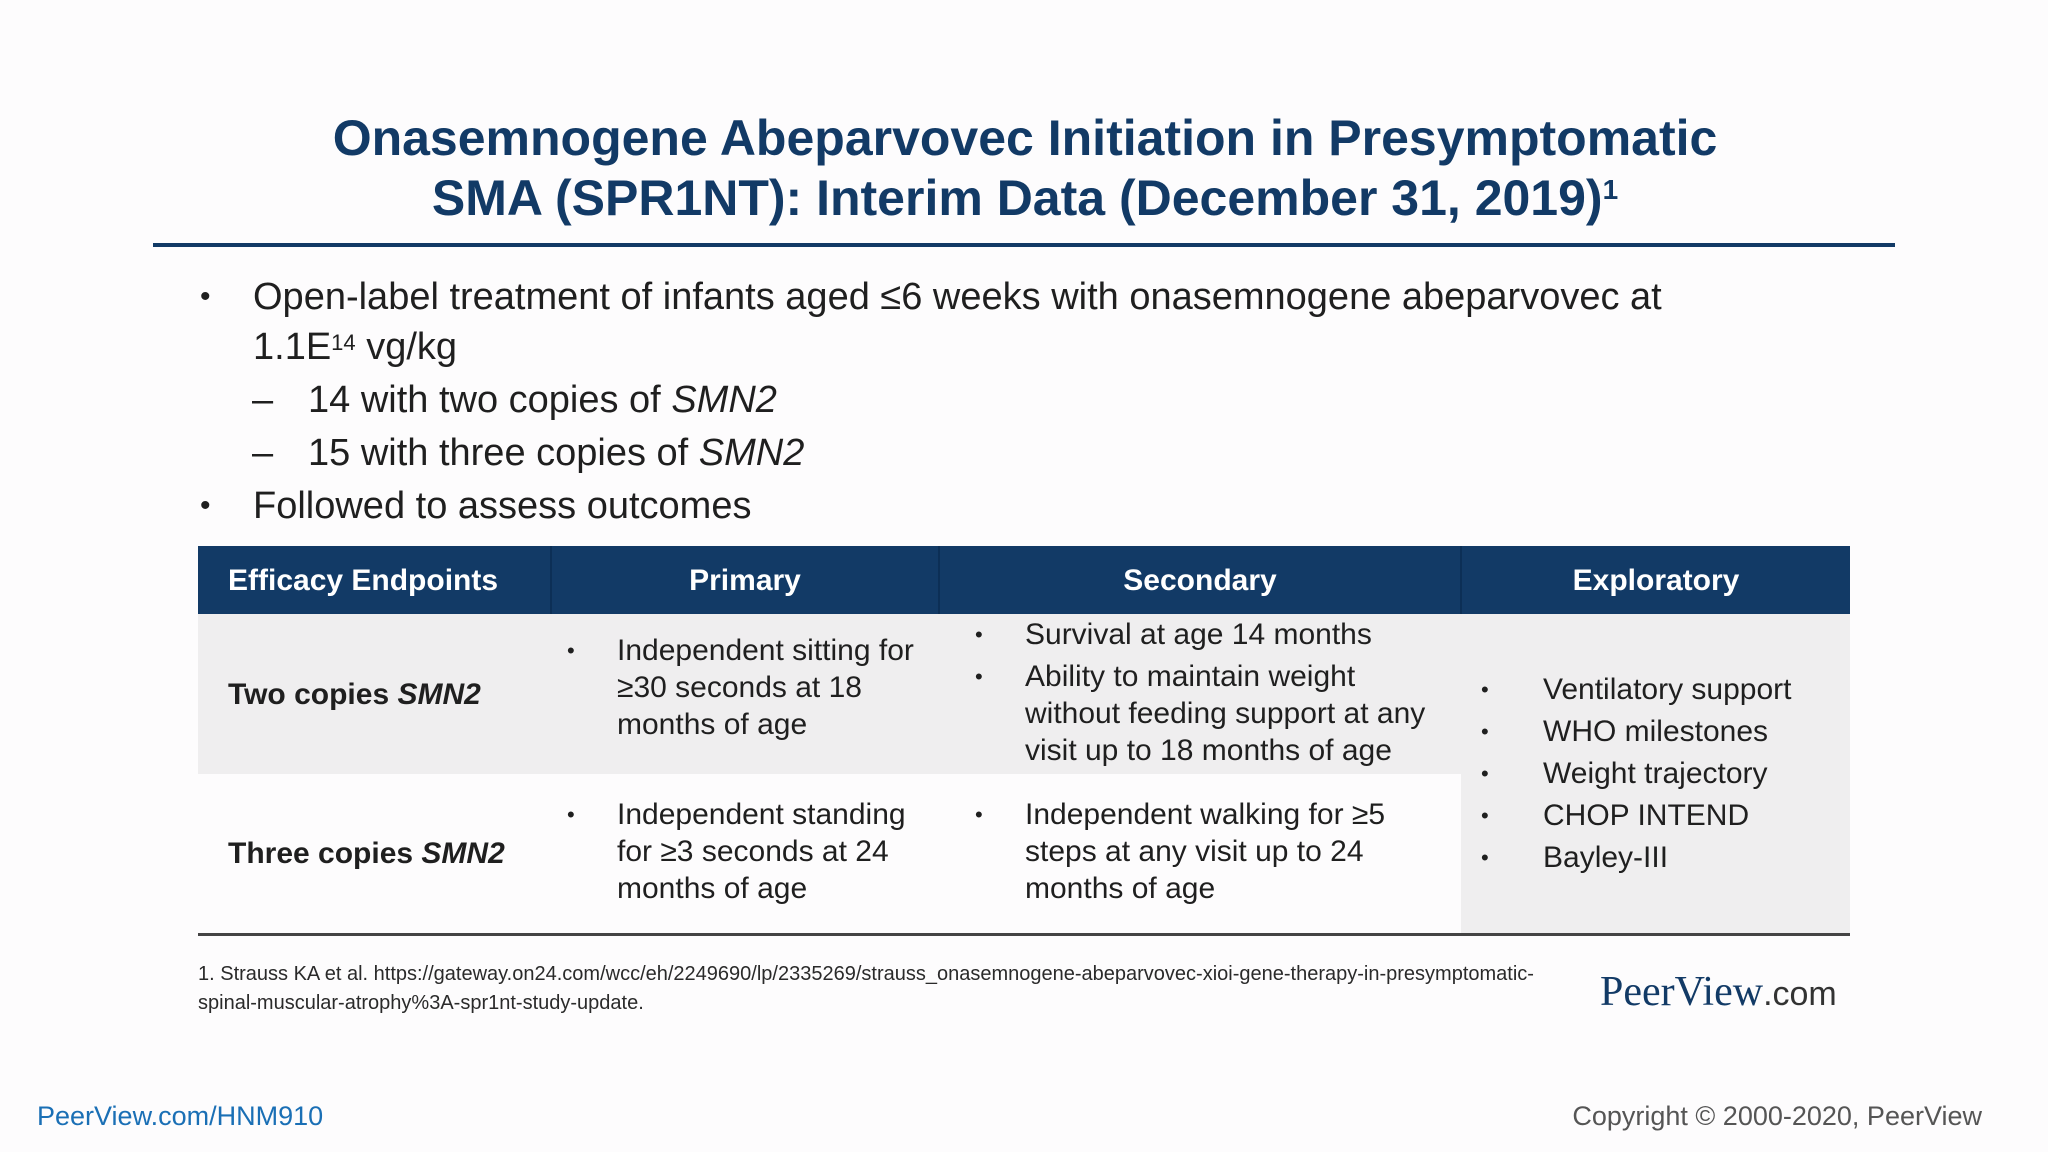  I want to click on peerview-logo: PeerView.com, so click(1718, 992).